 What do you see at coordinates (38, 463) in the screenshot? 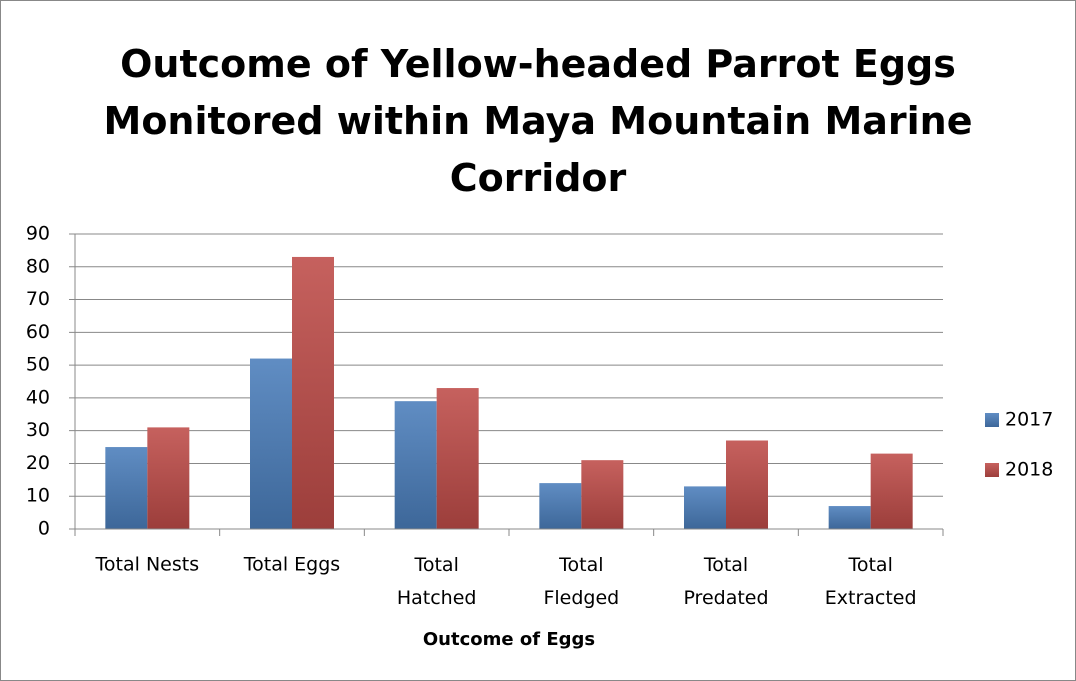
I see `y-tick-label: 20` at bounding box center [38, 463].